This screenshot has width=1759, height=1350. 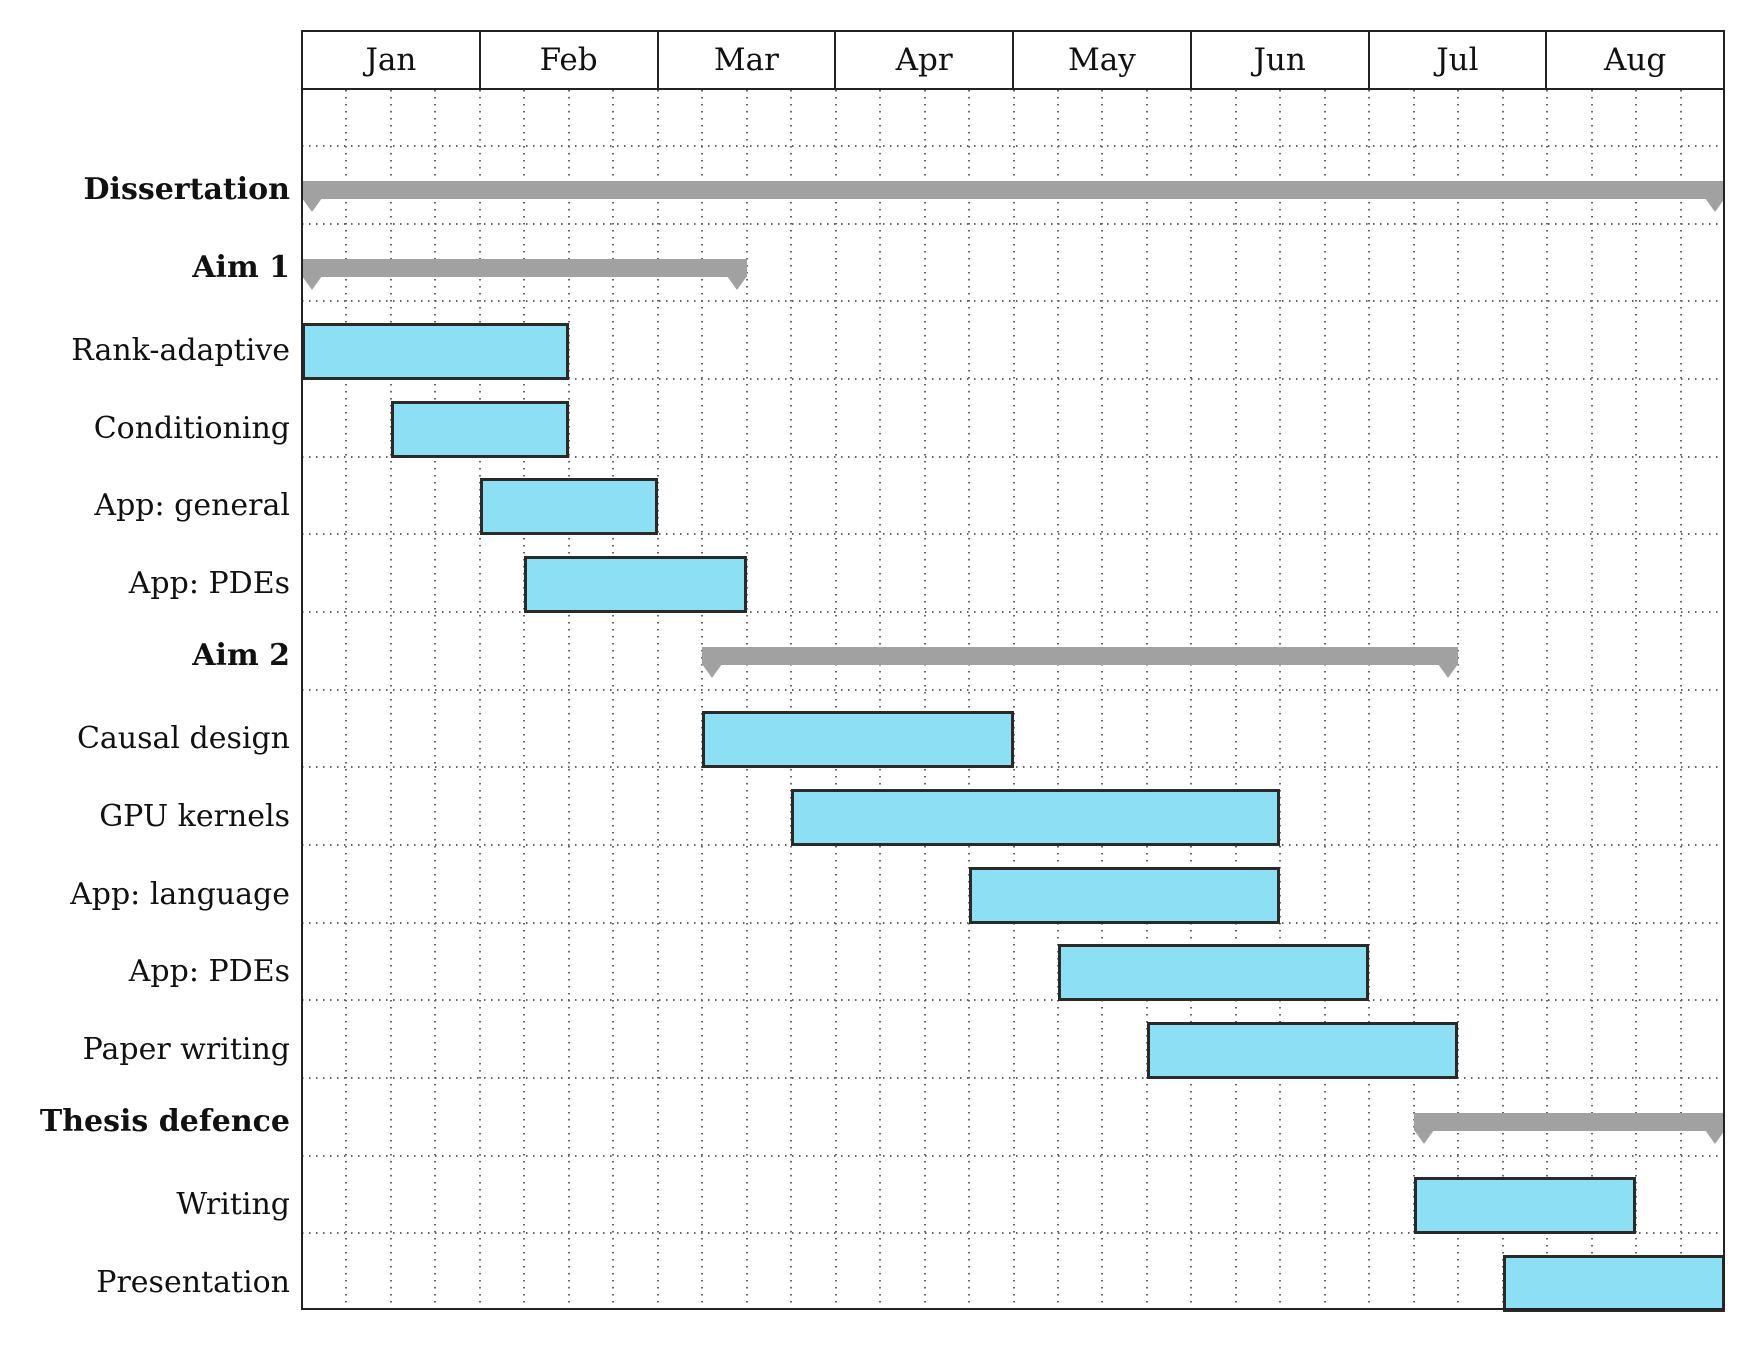 What do you see at coordinates (392, 60) in the screenshot?
I see `month-header-jan: Jan` at bounding box center [392, 60].